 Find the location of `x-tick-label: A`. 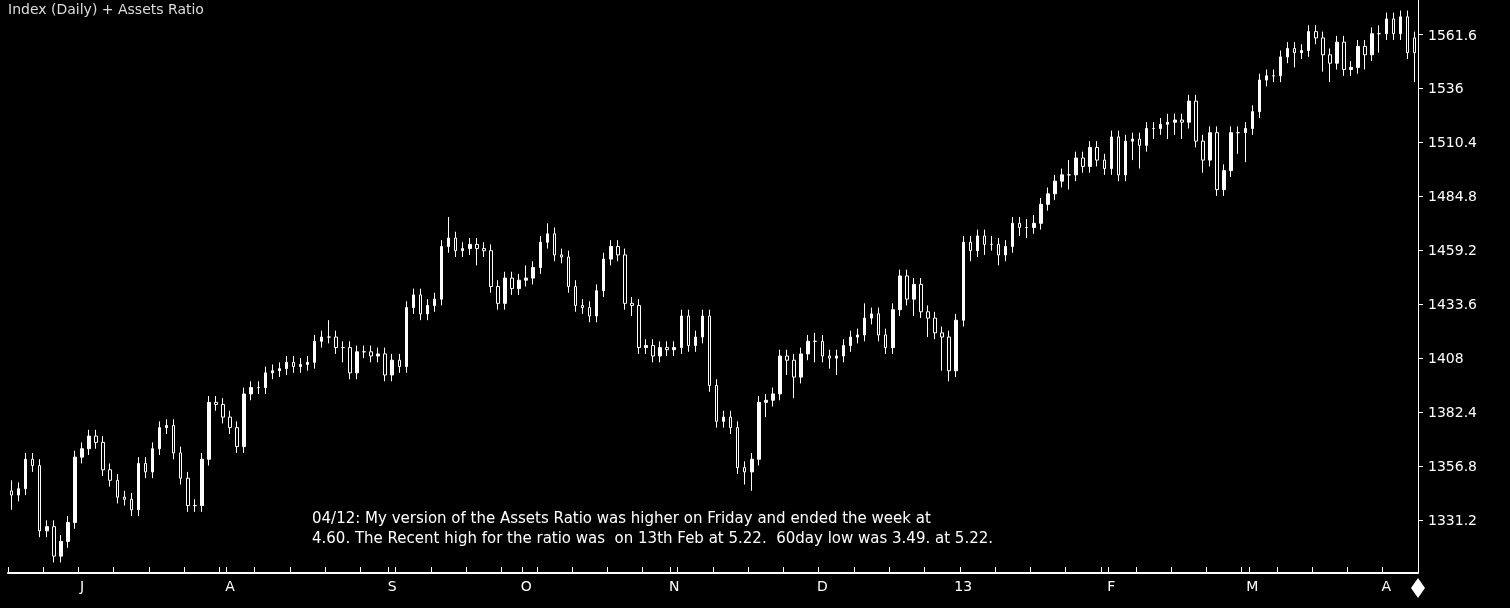

x-tick-label: A is located at coordinates (1386, 586).